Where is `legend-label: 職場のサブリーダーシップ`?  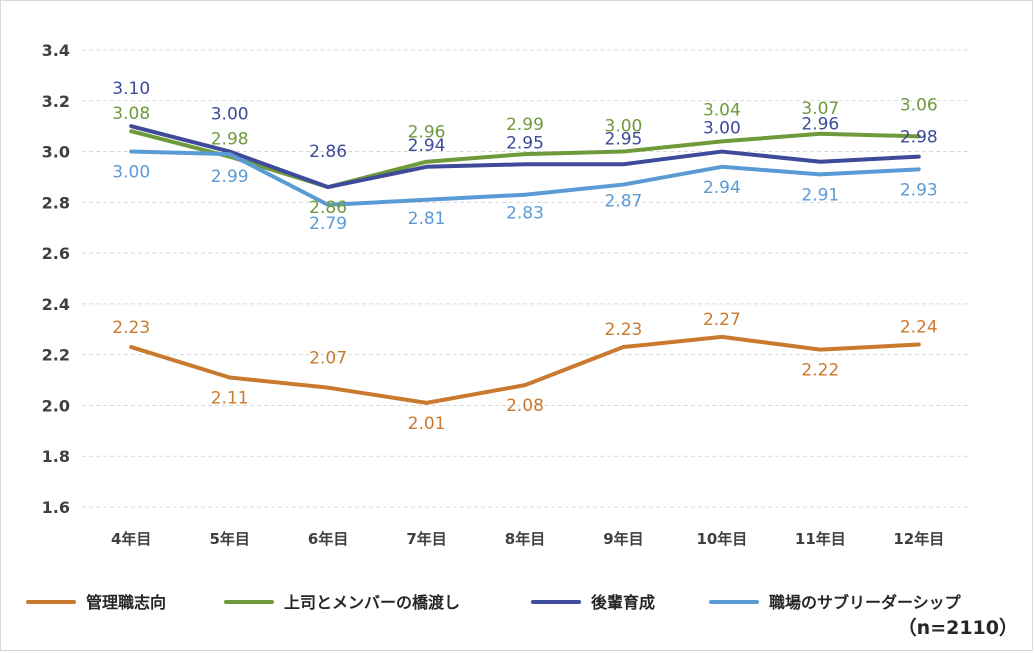 legend-label: 職場のサブリーダーシップ is located at coordinates (865, 602).